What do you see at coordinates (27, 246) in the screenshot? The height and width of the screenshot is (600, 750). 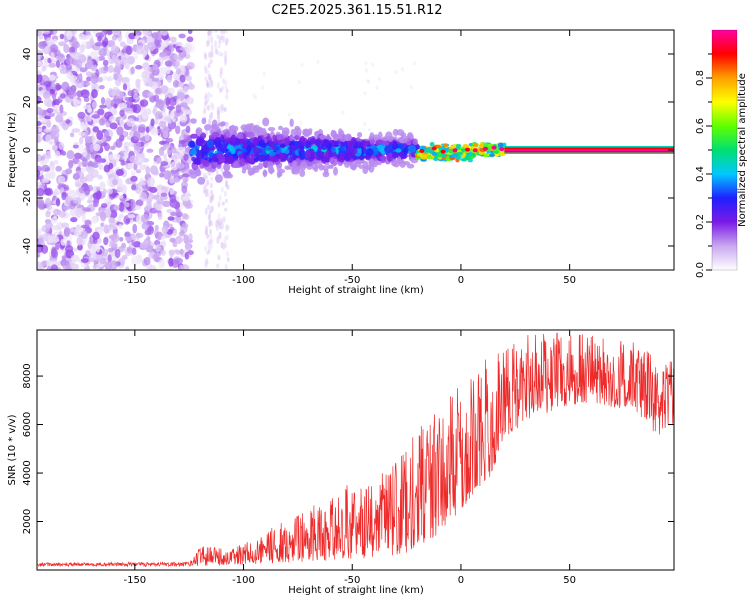 I see `y-tick-label: -40` at bounding box center [27, 246].